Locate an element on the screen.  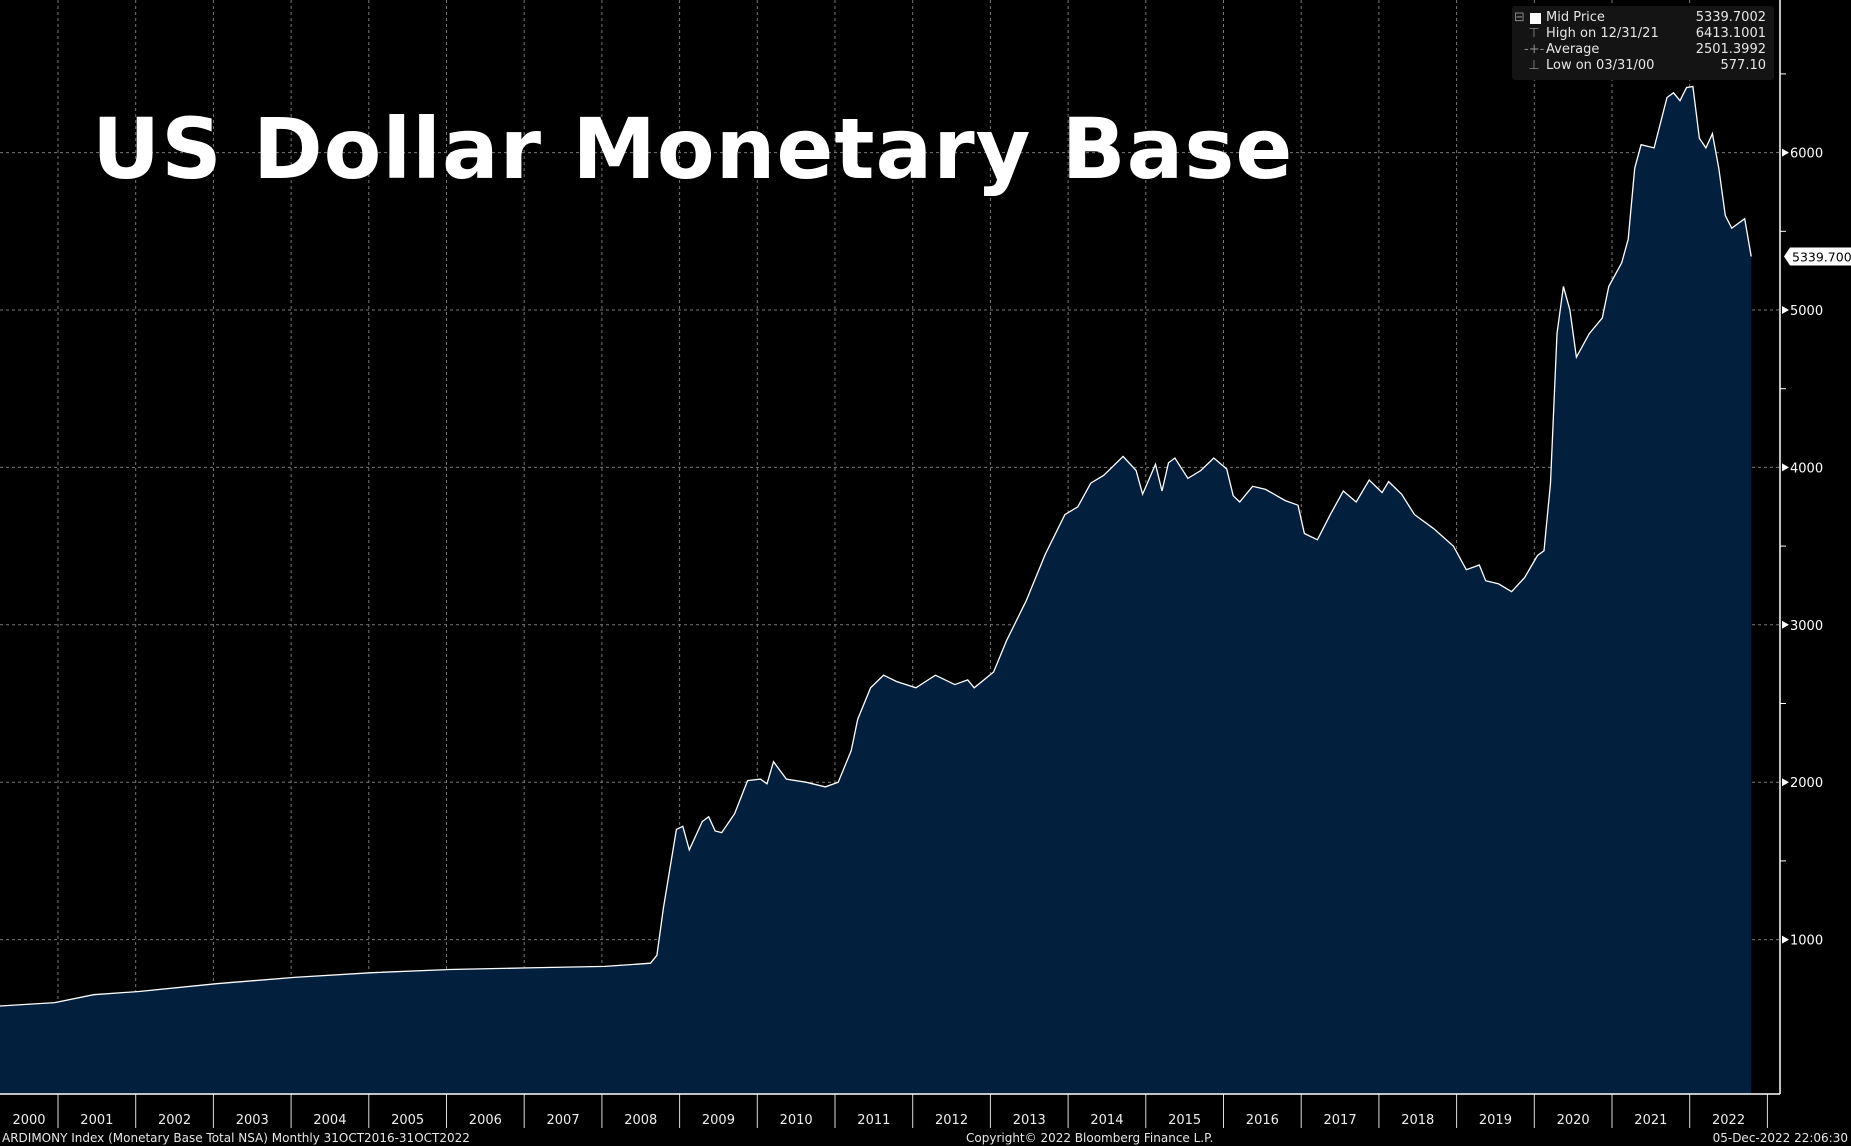
x-tick-label: 2015 is located at coordinates (1184, 1120).